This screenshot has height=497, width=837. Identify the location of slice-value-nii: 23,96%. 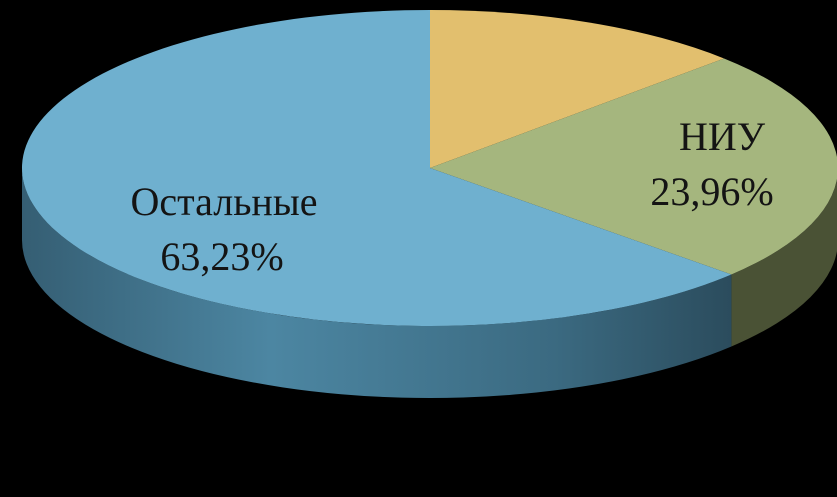
(711, 191).